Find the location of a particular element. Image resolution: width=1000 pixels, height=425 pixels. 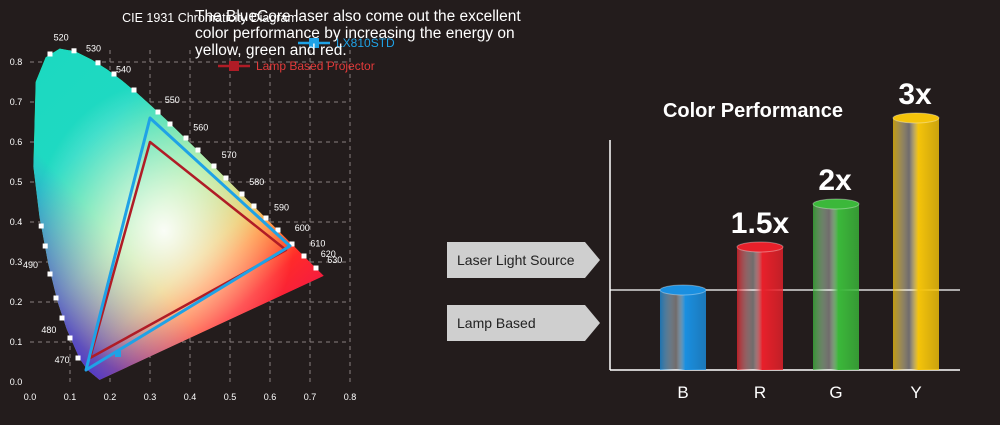

category-label-R: R is located at coordinates (760, 392).